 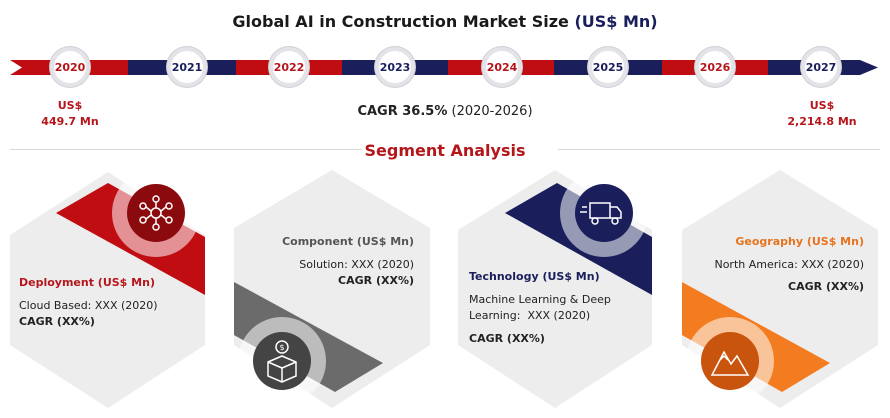 What do you see at coordinates (70, 105) in the screenshot?
I see `start-value-currency: US$` at bounding box center [70, 105].